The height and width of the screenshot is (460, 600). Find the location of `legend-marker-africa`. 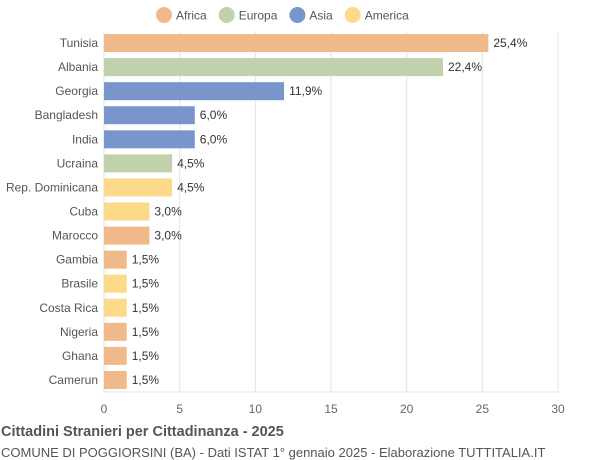

legend-marker-africa is located at coordinates (164, 15).